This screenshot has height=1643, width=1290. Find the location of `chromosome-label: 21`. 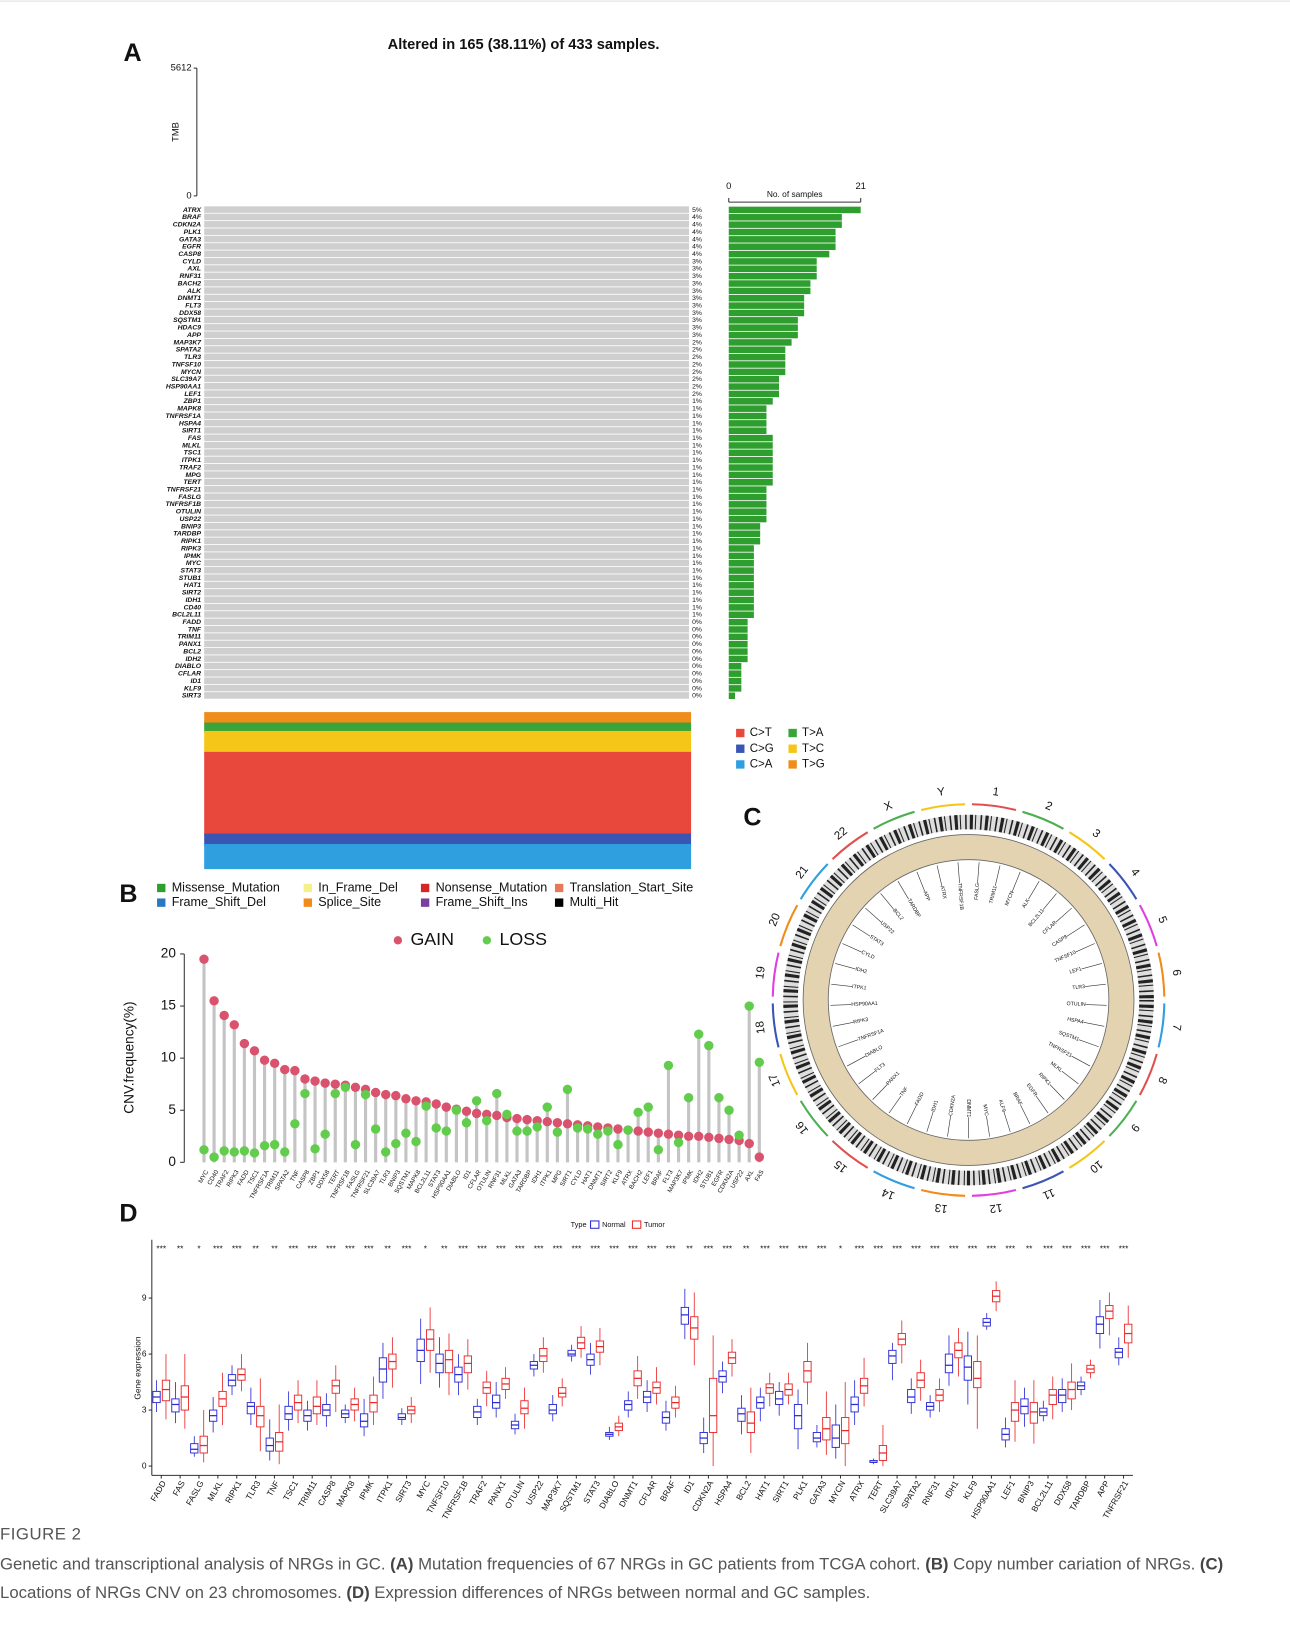

chromosome-label: 21 is located at coordinates (802, 872).